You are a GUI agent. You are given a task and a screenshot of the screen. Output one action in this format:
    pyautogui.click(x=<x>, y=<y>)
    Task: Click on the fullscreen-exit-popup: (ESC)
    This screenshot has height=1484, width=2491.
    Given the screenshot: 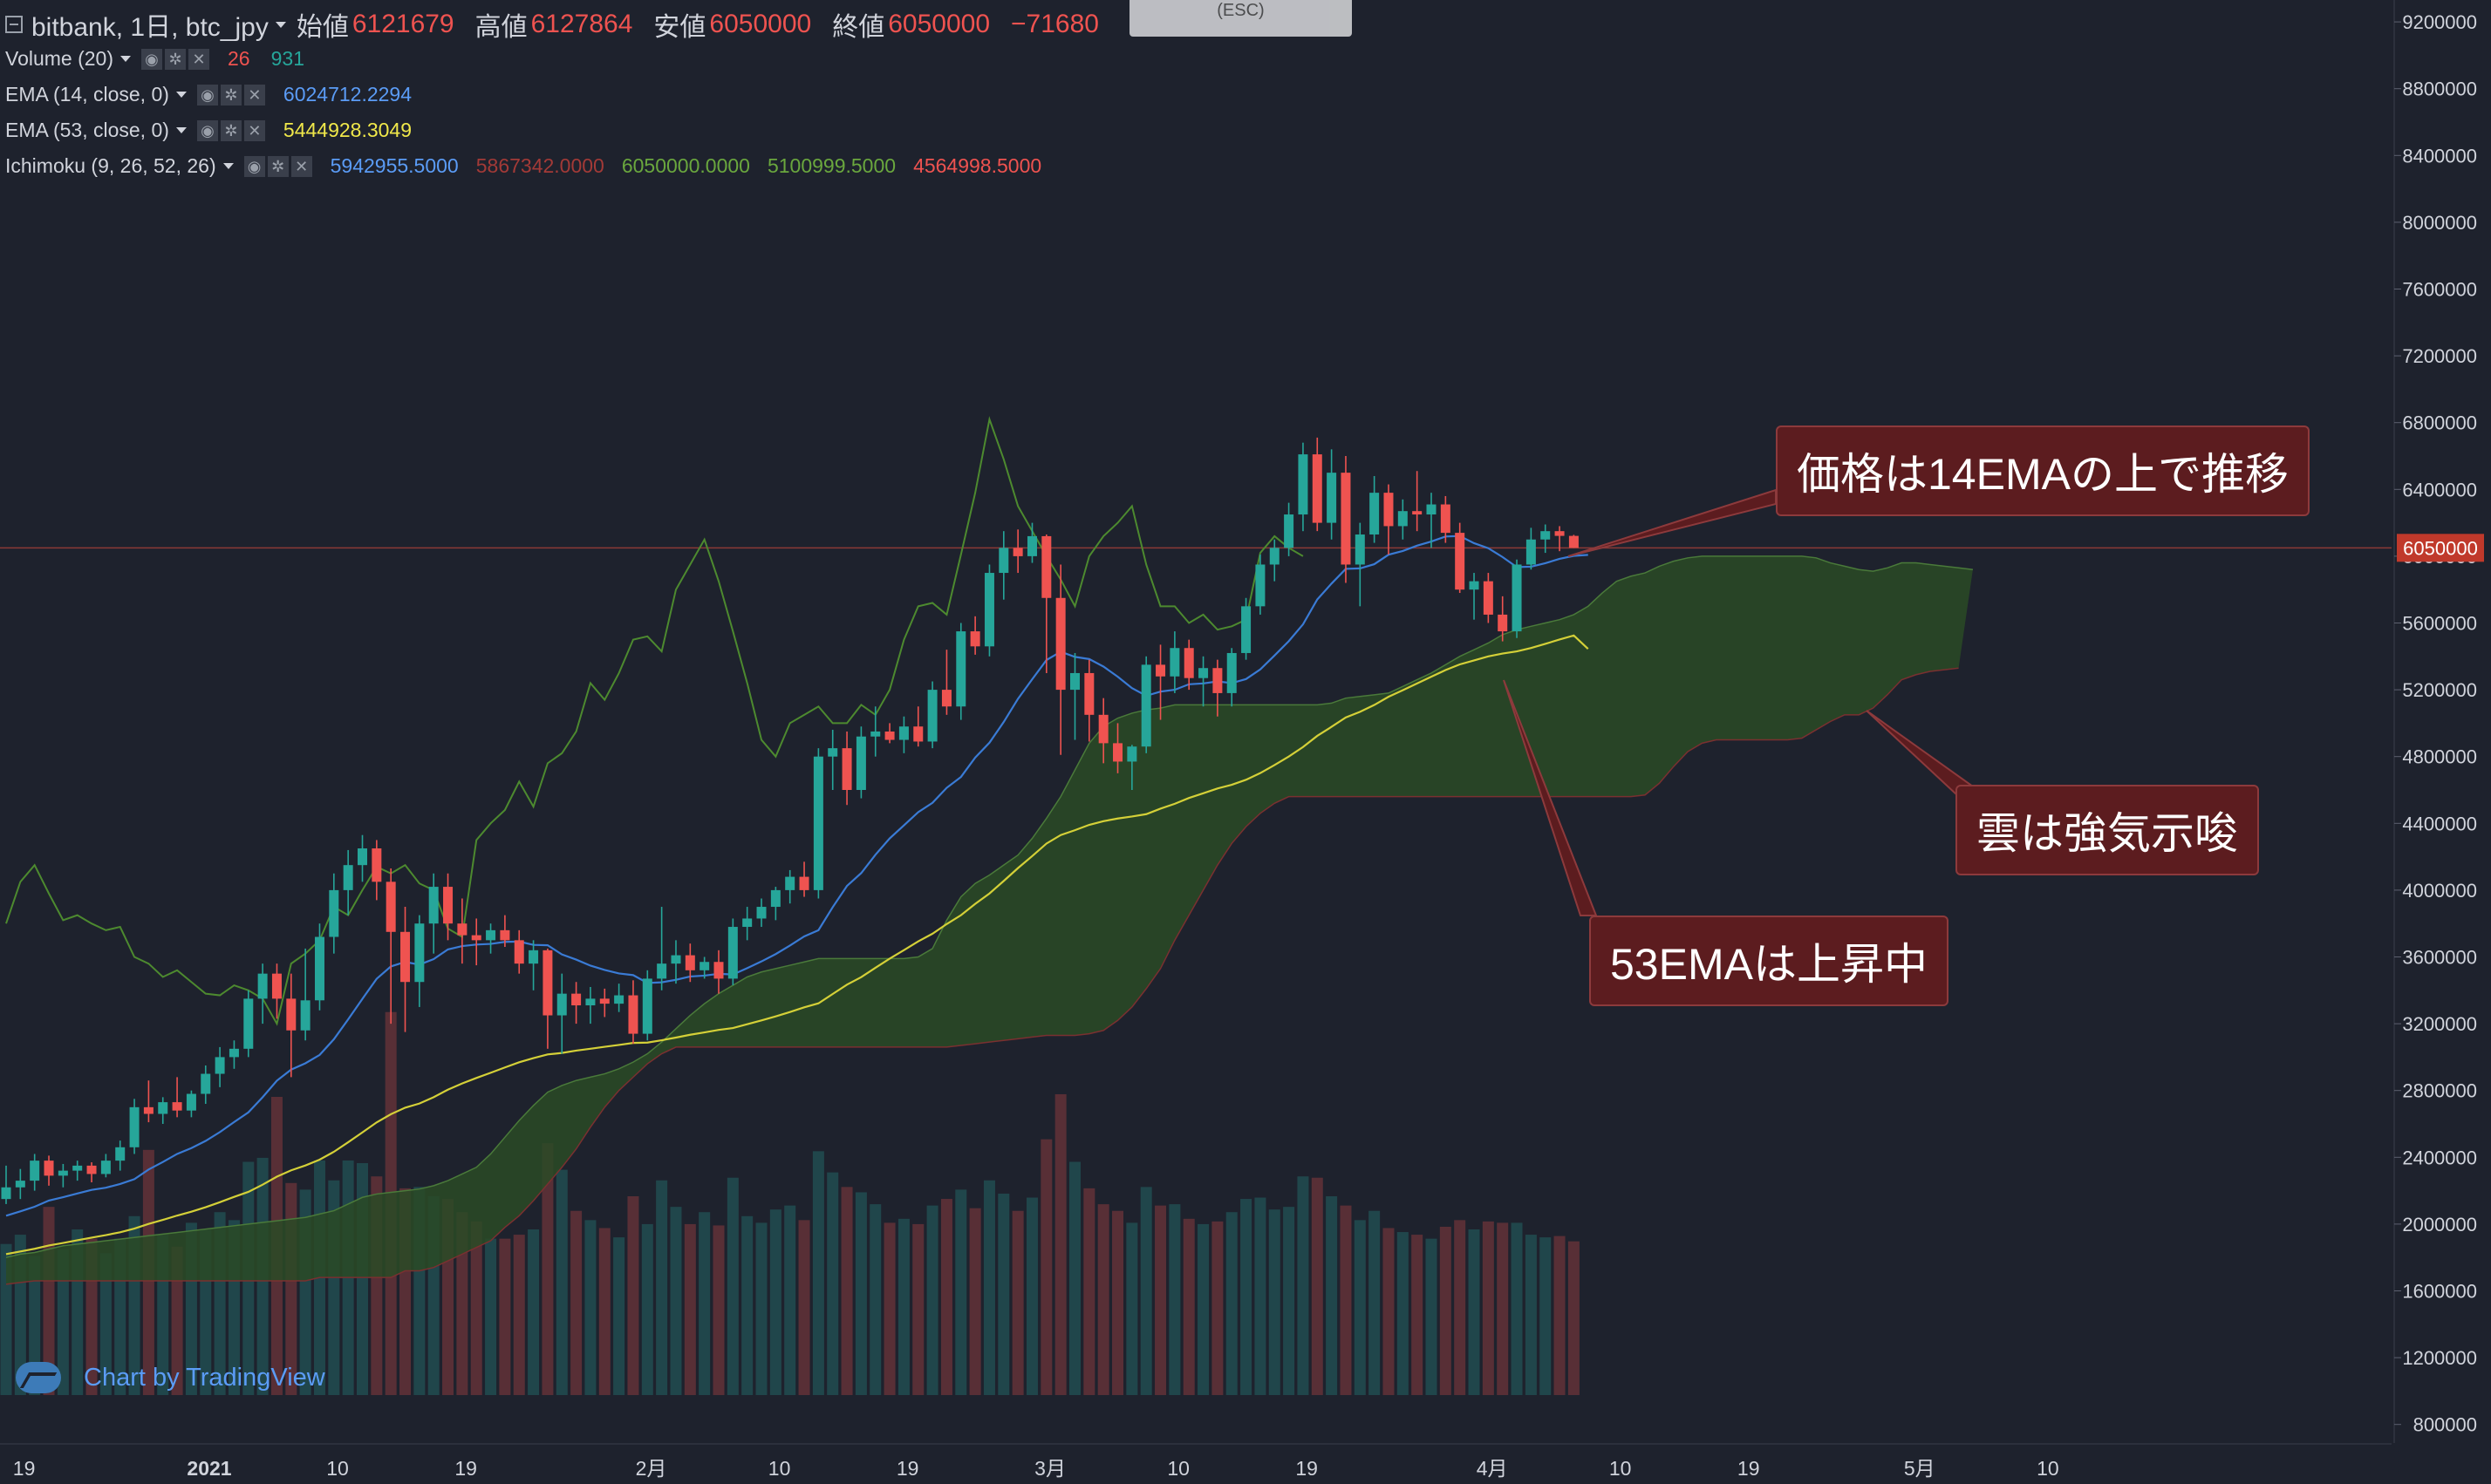 What is the action you would take?
    pyautogui.click(x=1240, y=18)
    